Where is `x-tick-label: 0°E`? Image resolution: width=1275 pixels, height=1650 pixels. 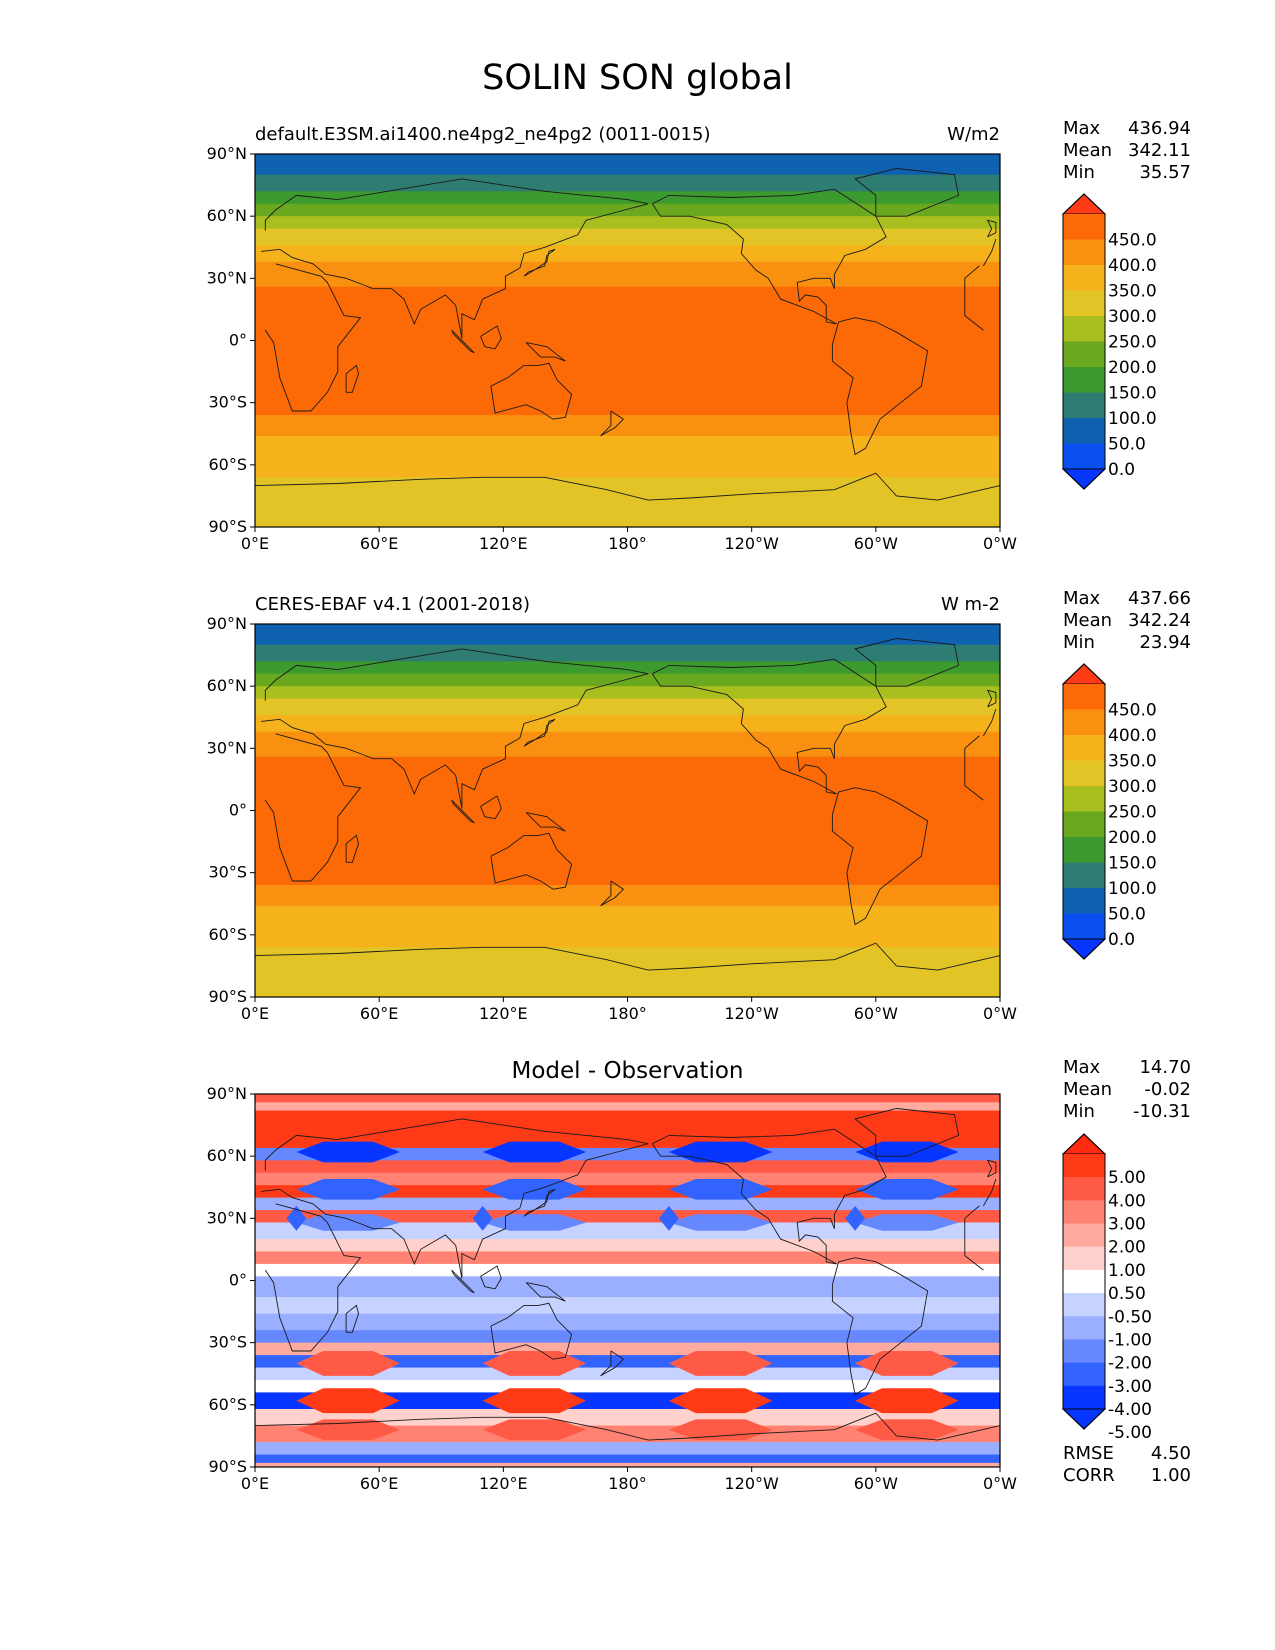
x-tick-label: 0°E is located at coordinates (255, 1013).